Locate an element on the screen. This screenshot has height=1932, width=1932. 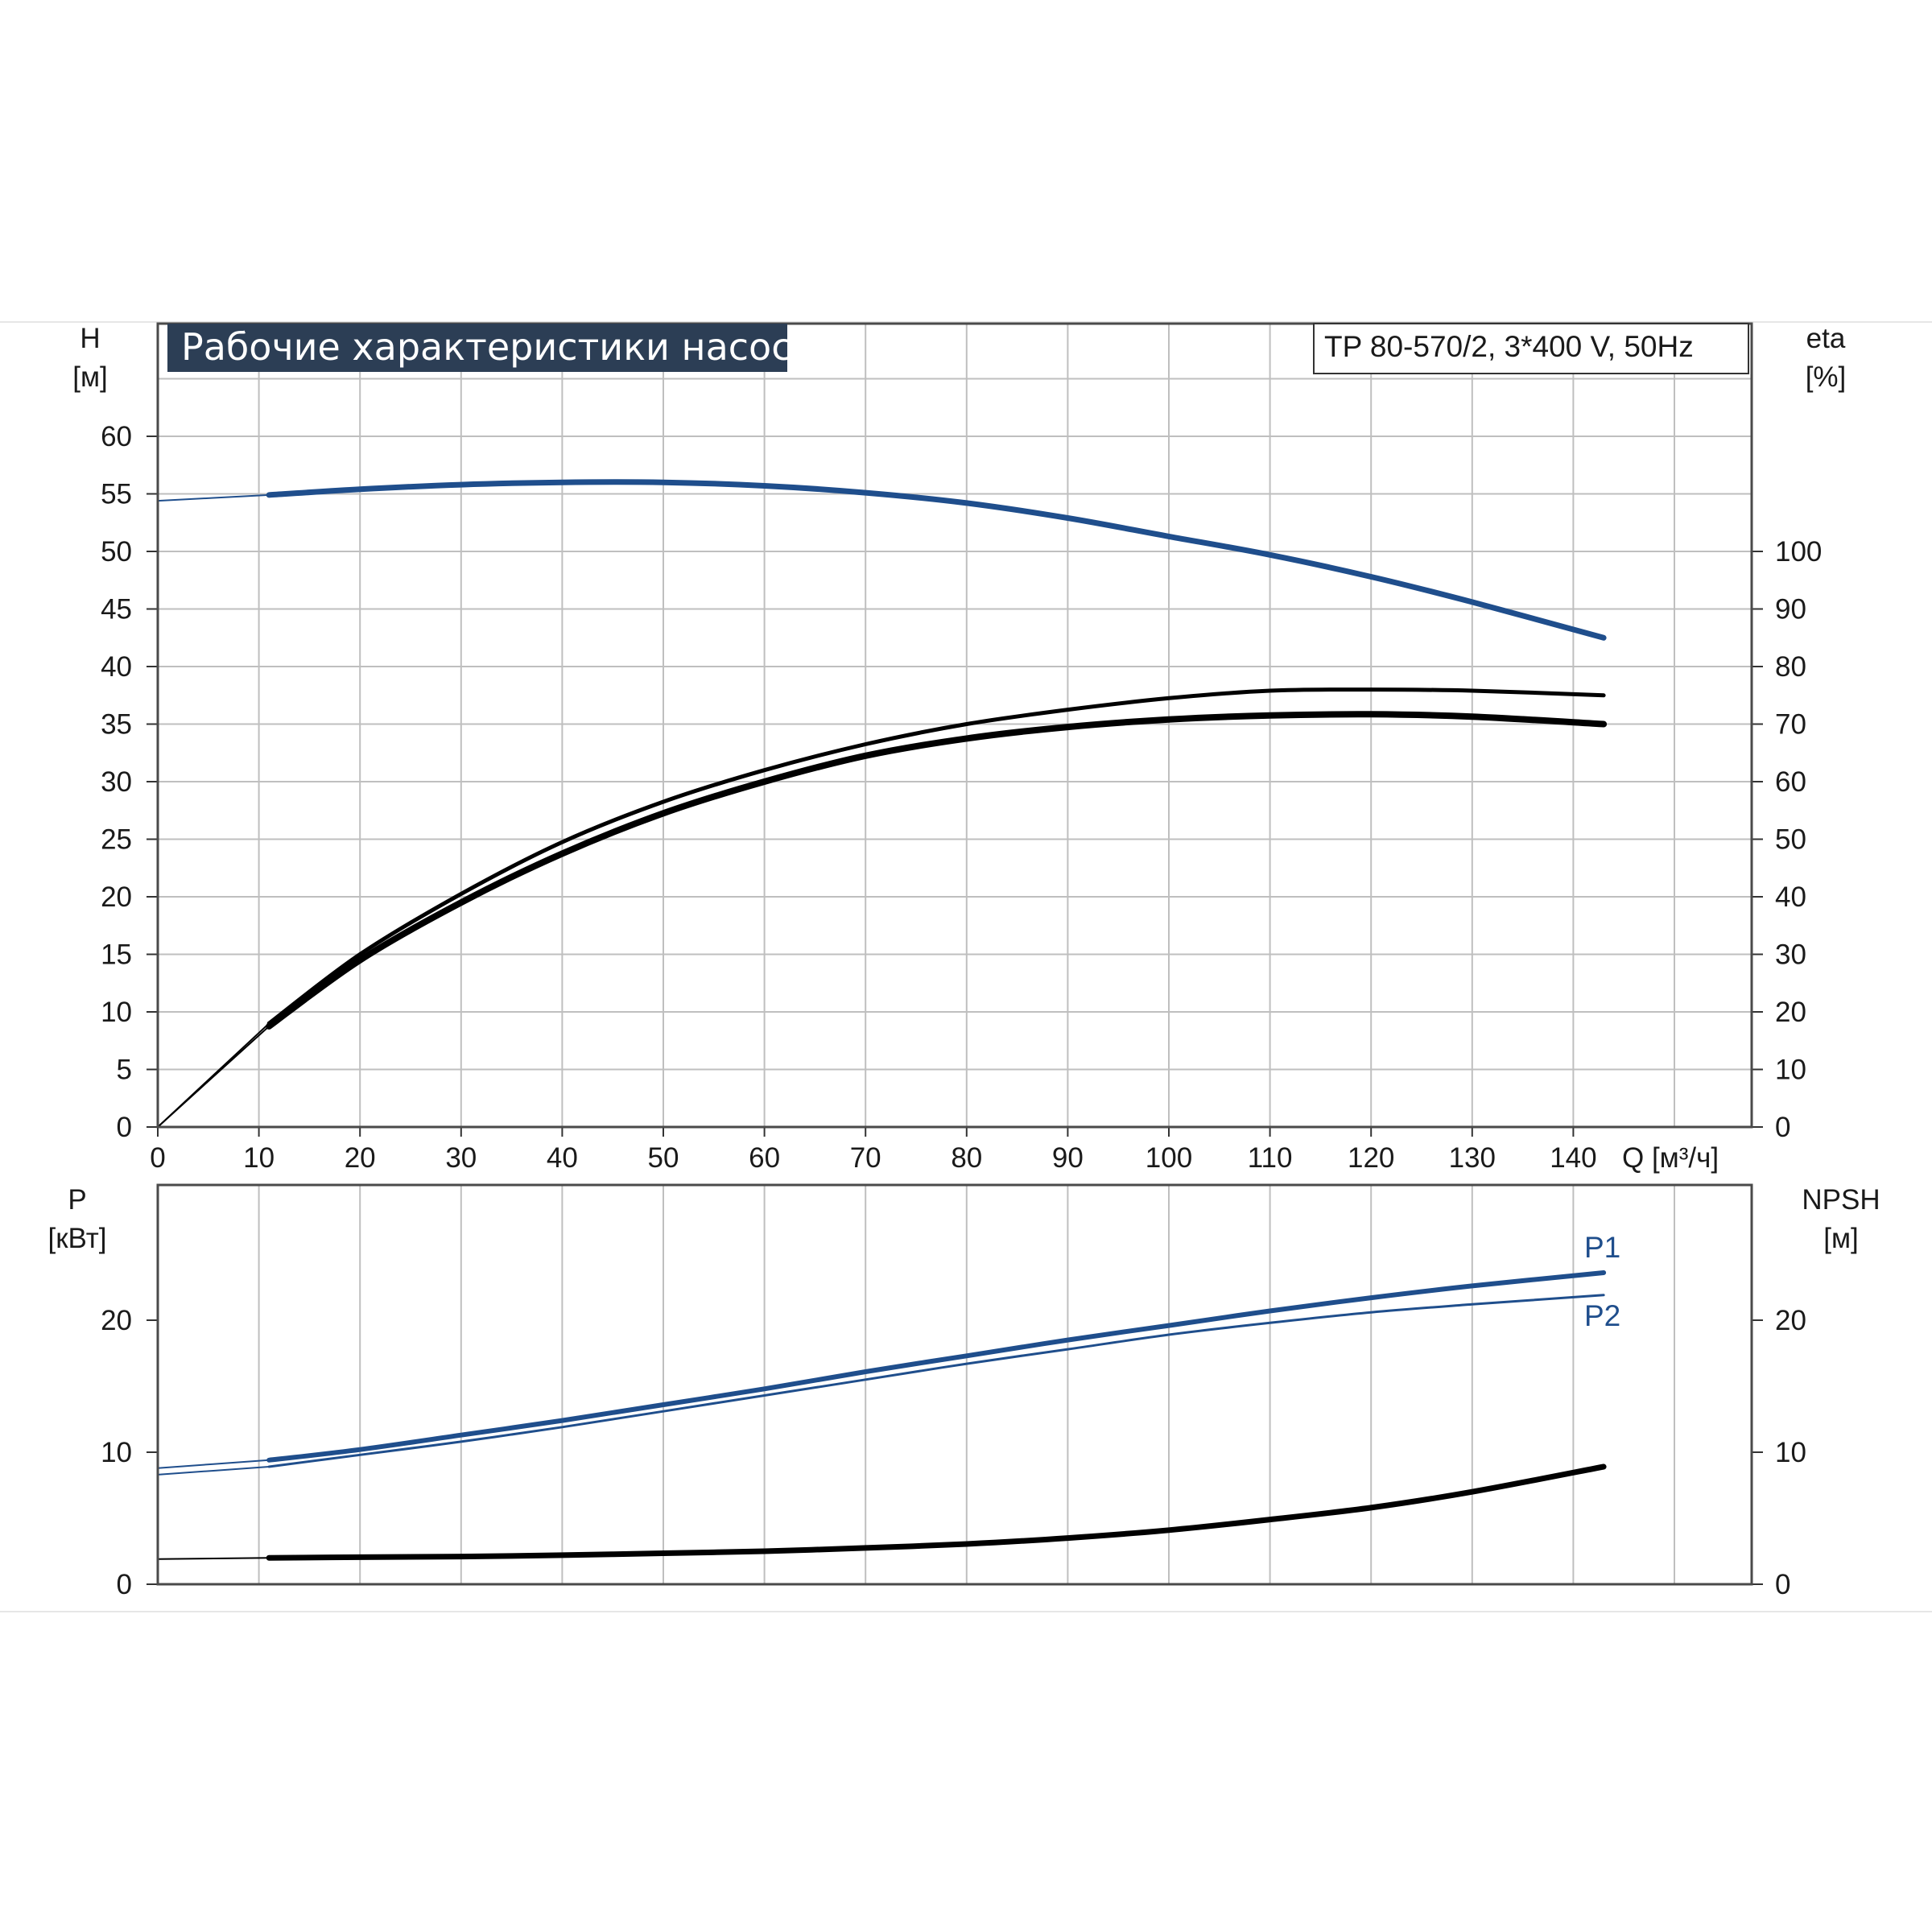
right-tick-label: 90 is located at coordinates (1790, 609).